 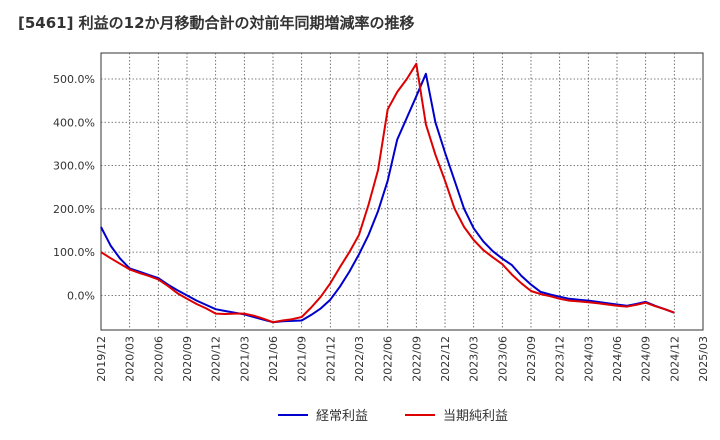 What do you see at coordinates (359, 359) in the screenshot?
I see `x-tick-label: 2022/03` at bounding box center [359, 359].